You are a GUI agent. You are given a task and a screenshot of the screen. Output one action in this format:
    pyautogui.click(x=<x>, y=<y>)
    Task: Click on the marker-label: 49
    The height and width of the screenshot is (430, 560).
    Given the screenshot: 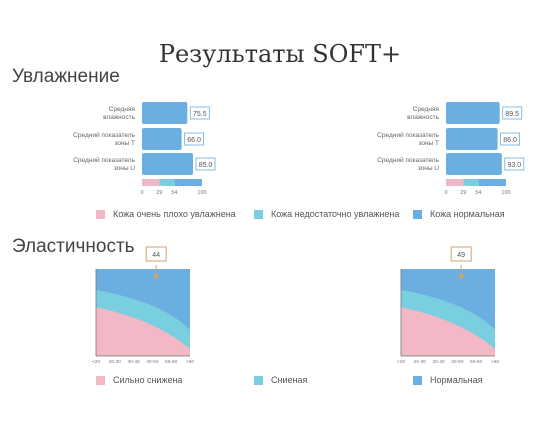 What is the action you would take?
    pyautogui.click(x=461, y=255)
    